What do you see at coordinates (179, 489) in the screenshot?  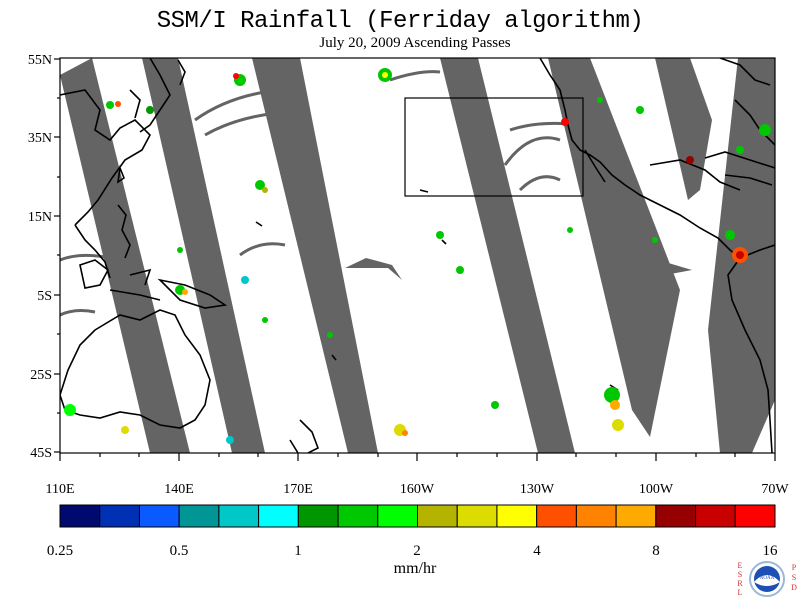 I see `lon-label: 140E` at bounding box center [179, 489].